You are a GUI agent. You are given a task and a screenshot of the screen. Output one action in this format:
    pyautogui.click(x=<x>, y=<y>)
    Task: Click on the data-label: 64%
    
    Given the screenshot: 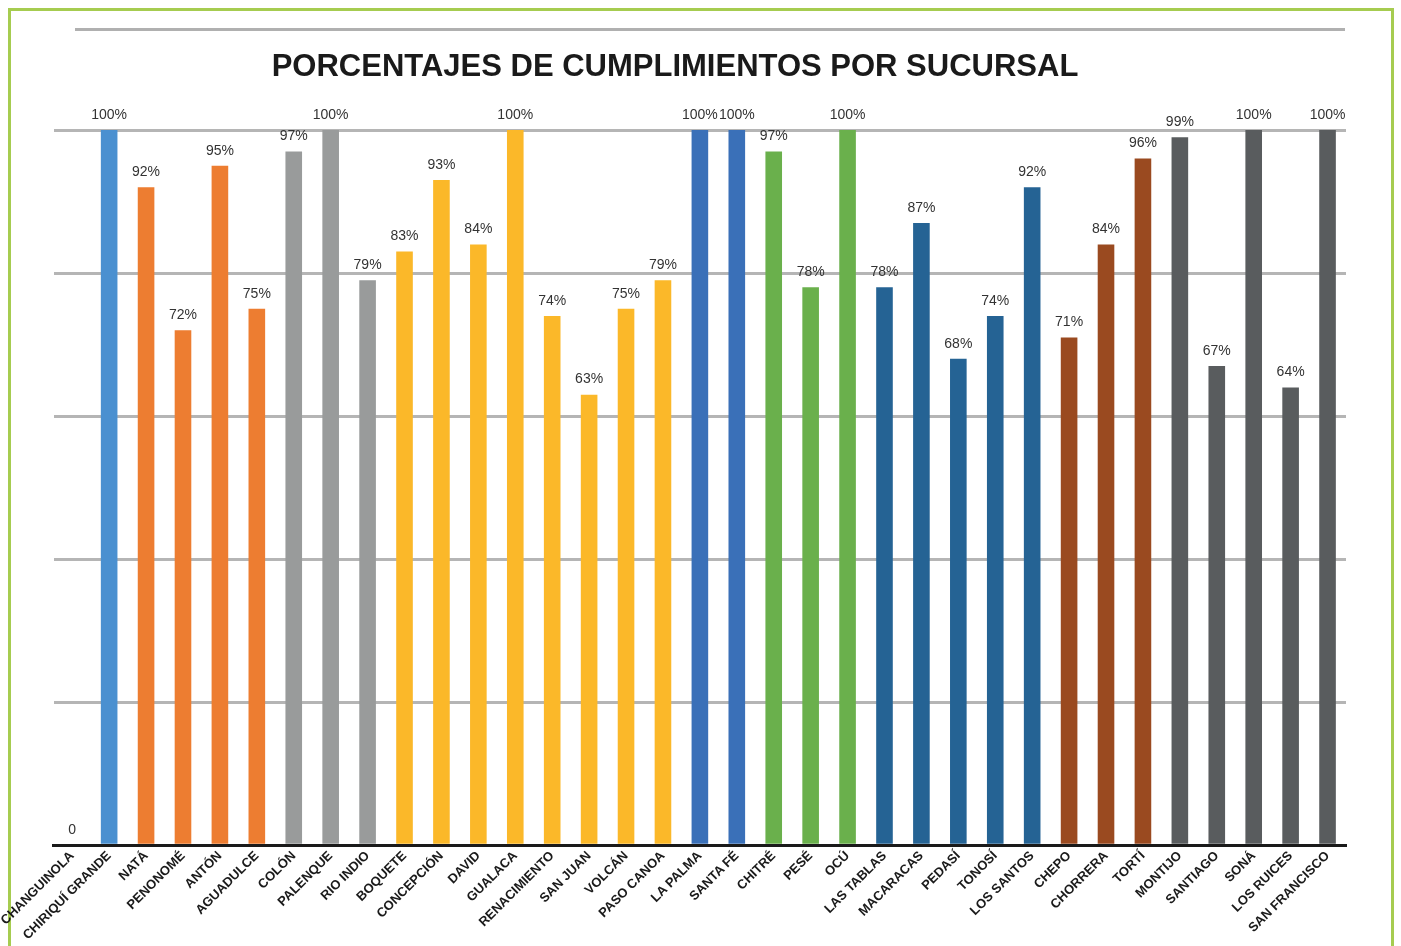 What is the action you would take?
    pyautogui.click(x=1290, y=371)
    